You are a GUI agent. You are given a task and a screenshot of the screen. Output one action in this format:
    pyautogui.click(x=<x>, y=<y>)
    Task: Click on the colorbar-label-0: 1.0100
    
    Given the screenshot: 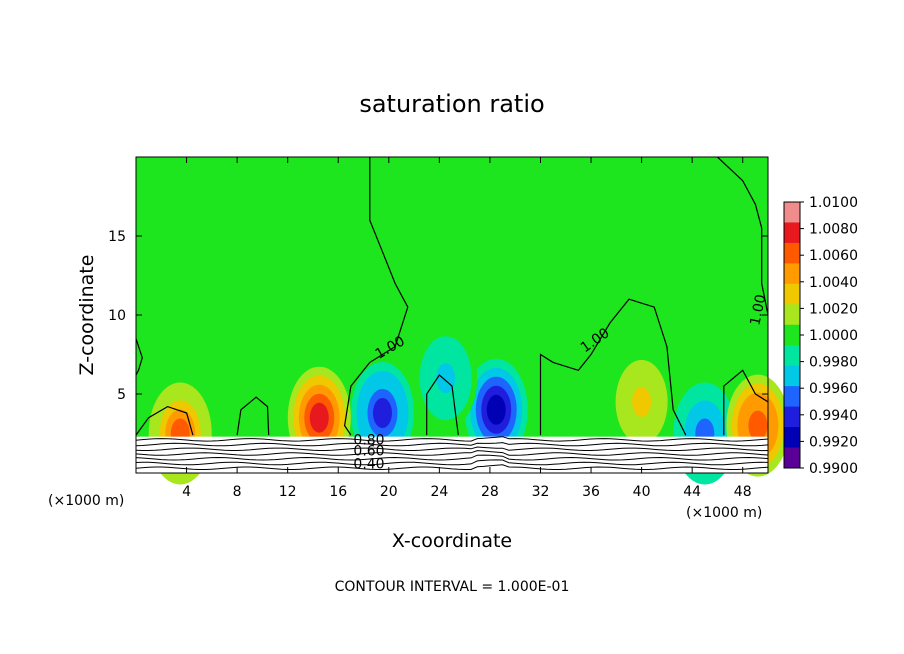 What is the action you would take?
    pyautogui.click(x=833, y=203)
    